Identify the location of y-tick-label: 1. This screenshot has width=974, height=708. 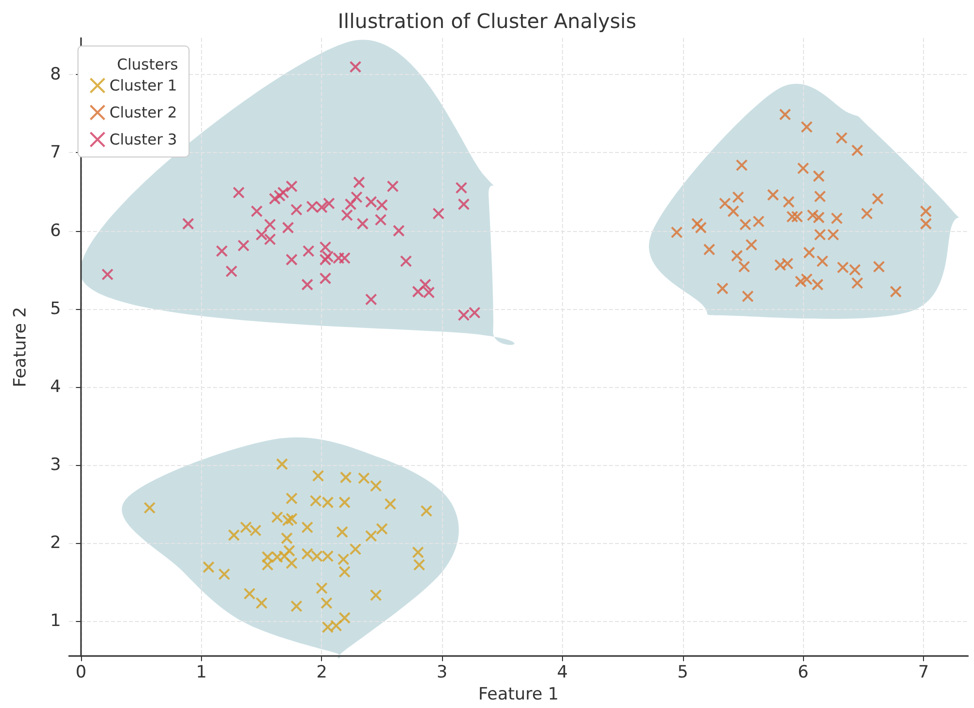
(55, 620).